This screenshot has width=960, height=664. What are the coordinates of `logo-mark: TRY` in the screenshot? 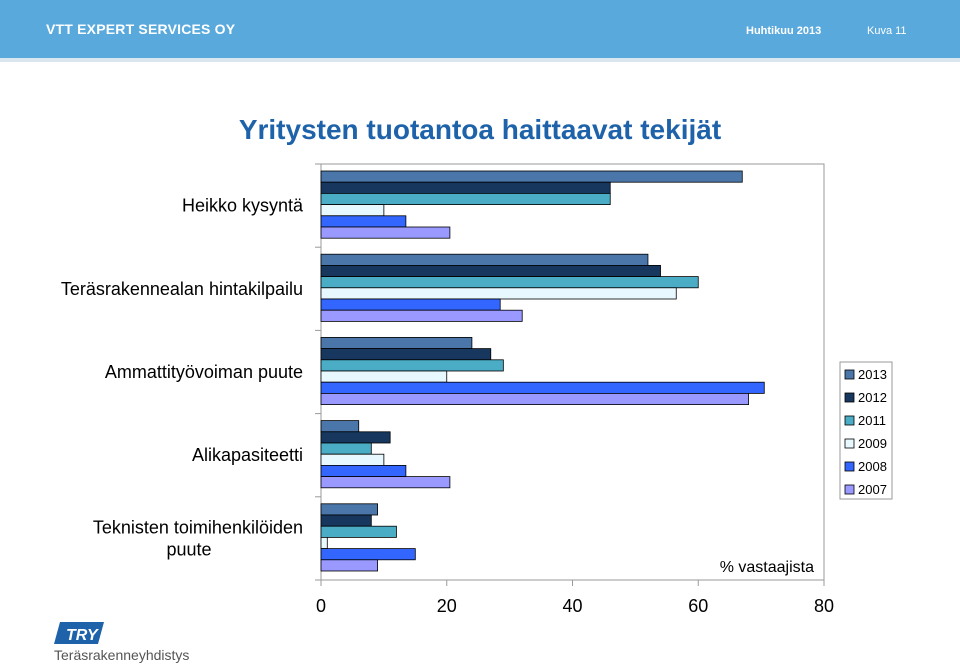 It's located at (82, 635).